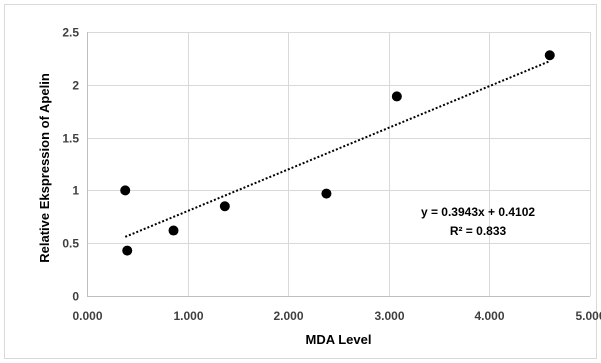  What do you see at coordinates (70, 244) in the screenshot?
I see `y-tick-label: 0.5` at bounding box center [70, 244].